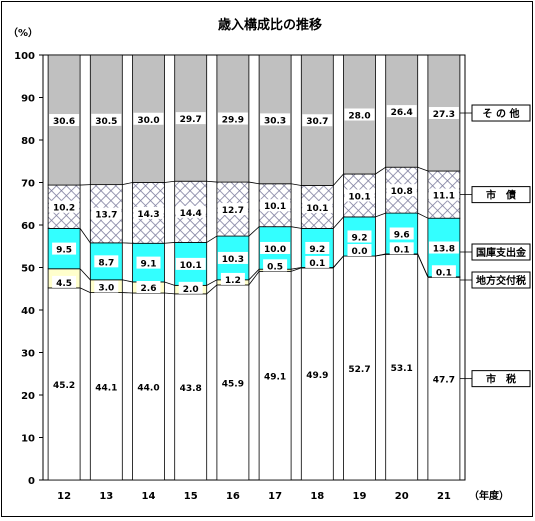  I want to click on x-tick-label: 18, so click(317, 496).